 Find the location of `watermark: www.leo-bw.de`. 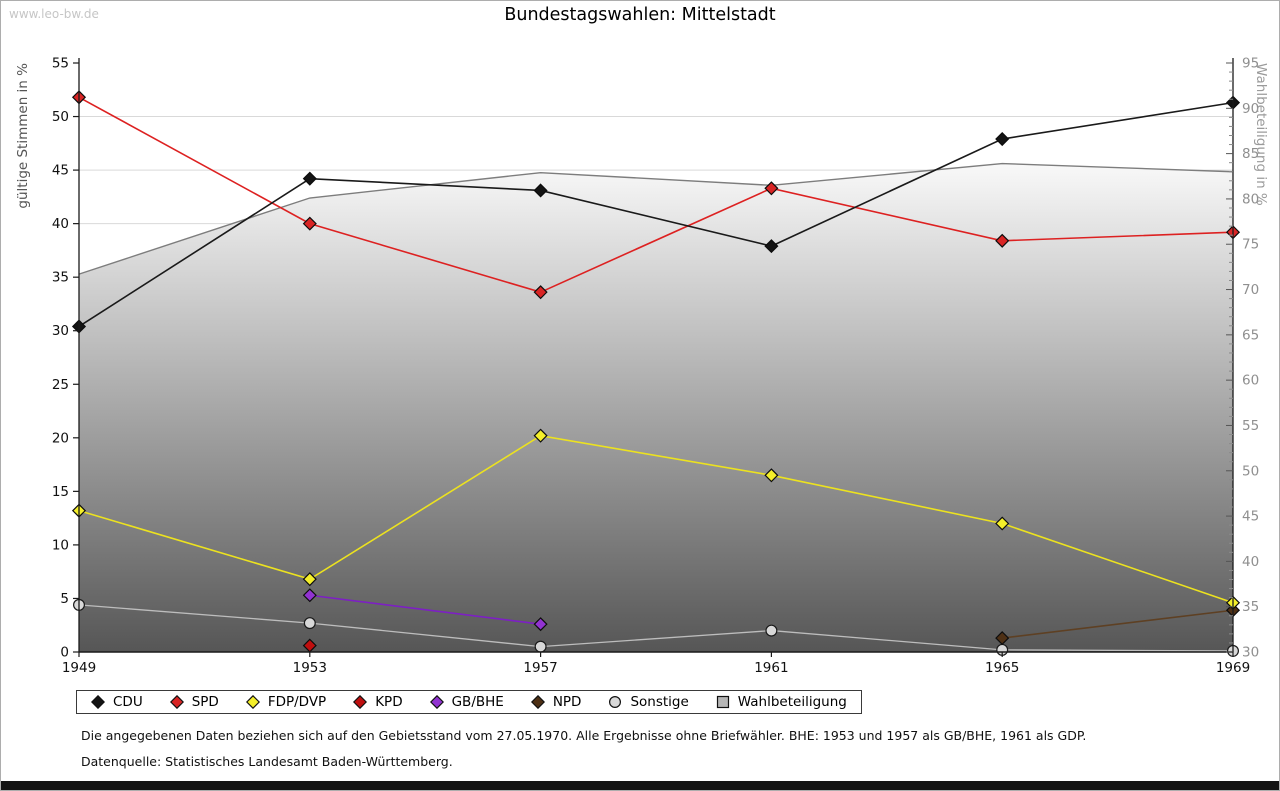

watermark: www.leo-bw.de is located at coordinates (54, 14).